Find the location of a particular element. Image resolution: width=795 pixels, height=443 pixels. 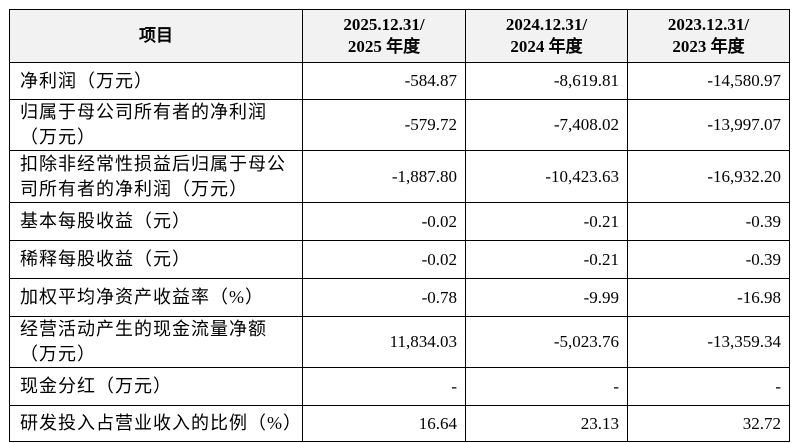

header-line: 2024 年度 is located at coordinates (546, 46).